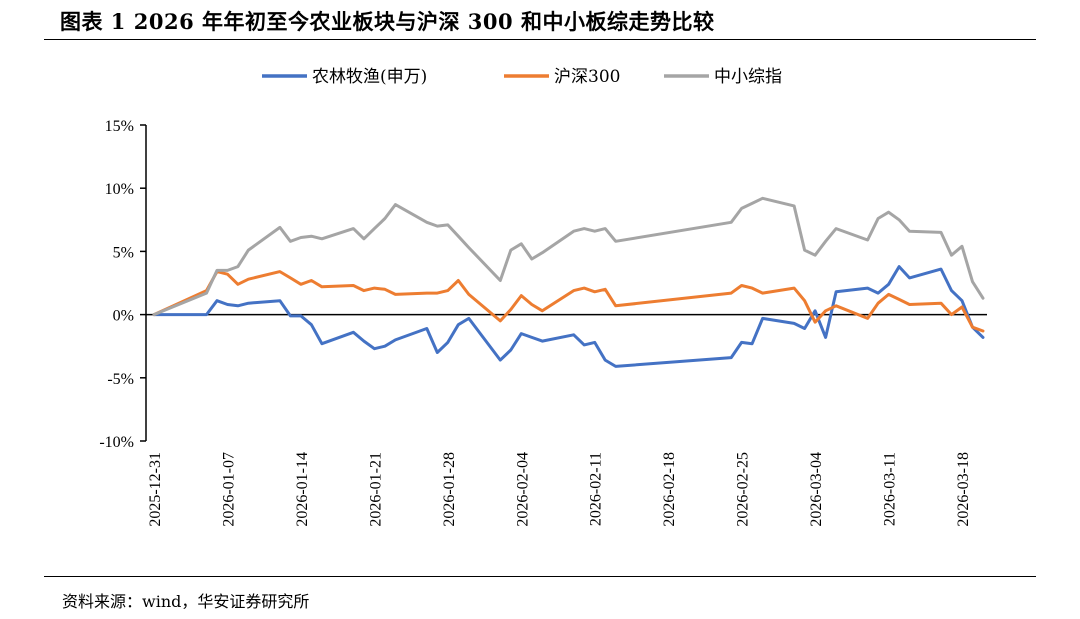 The width and height of the screenshot is (1080, 619). Describe the element at coordinates (123, 316) in the screenshot. I see `y-tick-label: 0%` at that location.